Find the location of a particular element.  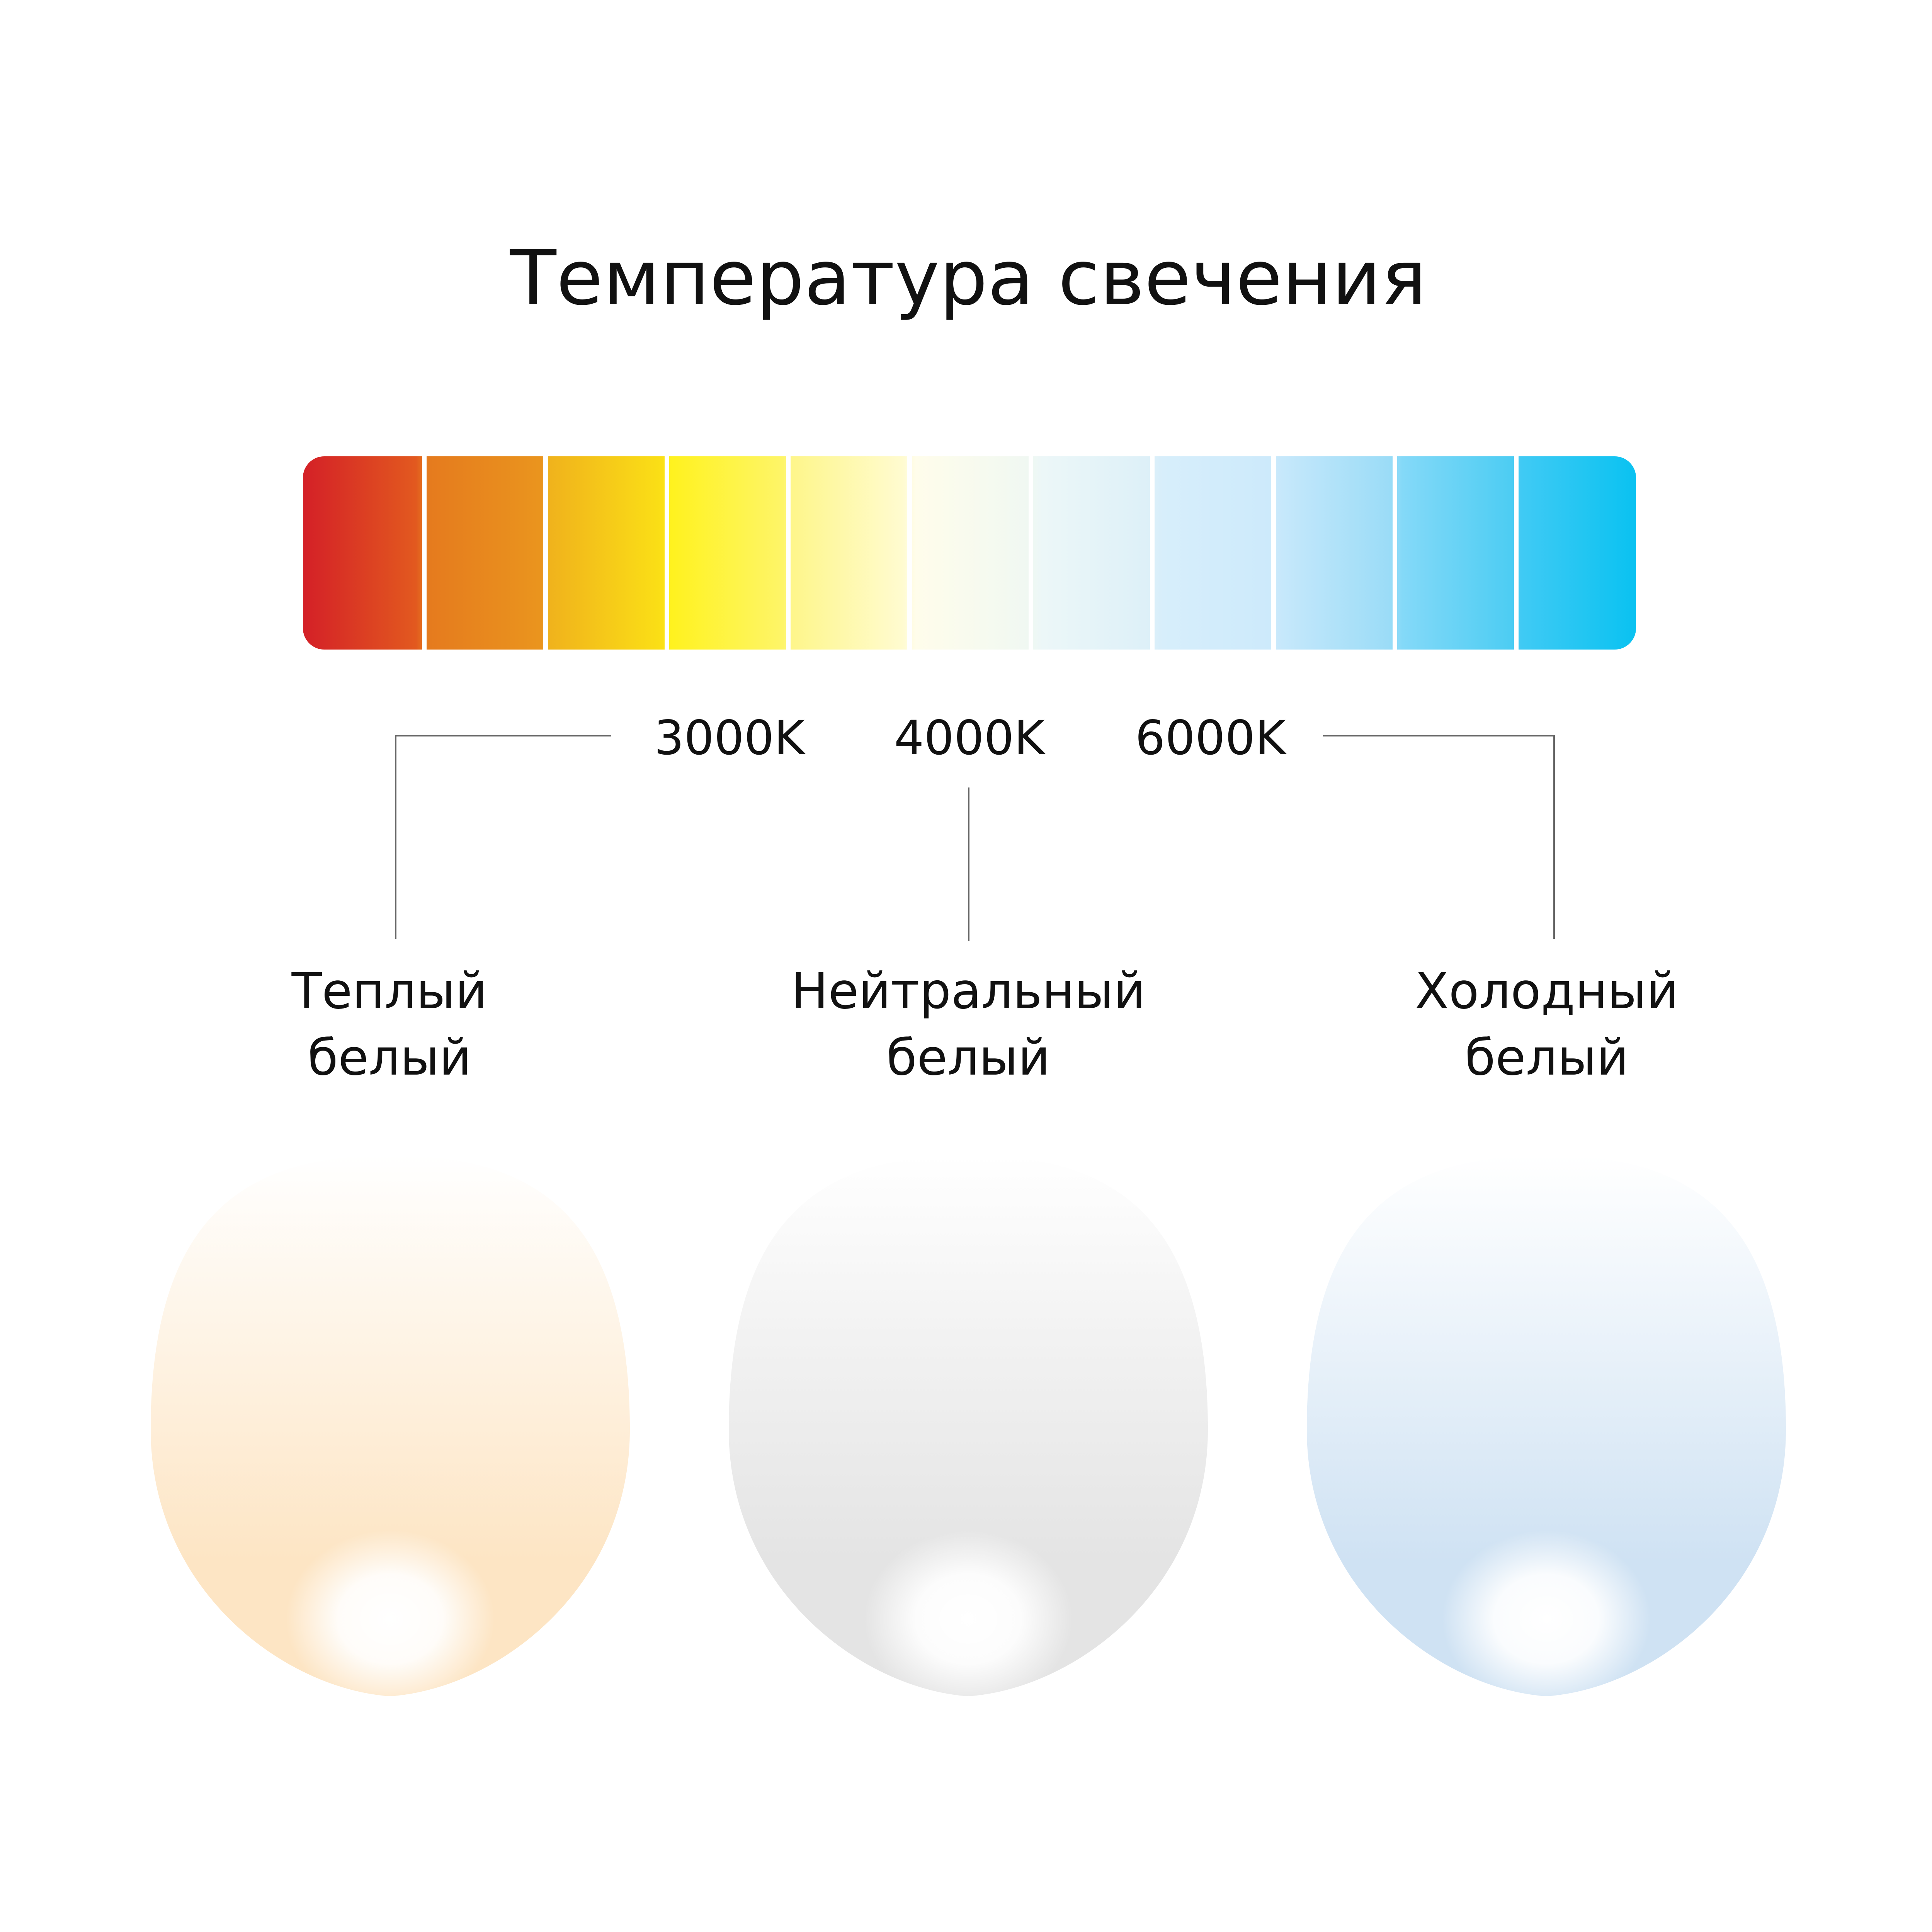

label-warm-white: Теплый белый is located at coordinates (390, 1024).